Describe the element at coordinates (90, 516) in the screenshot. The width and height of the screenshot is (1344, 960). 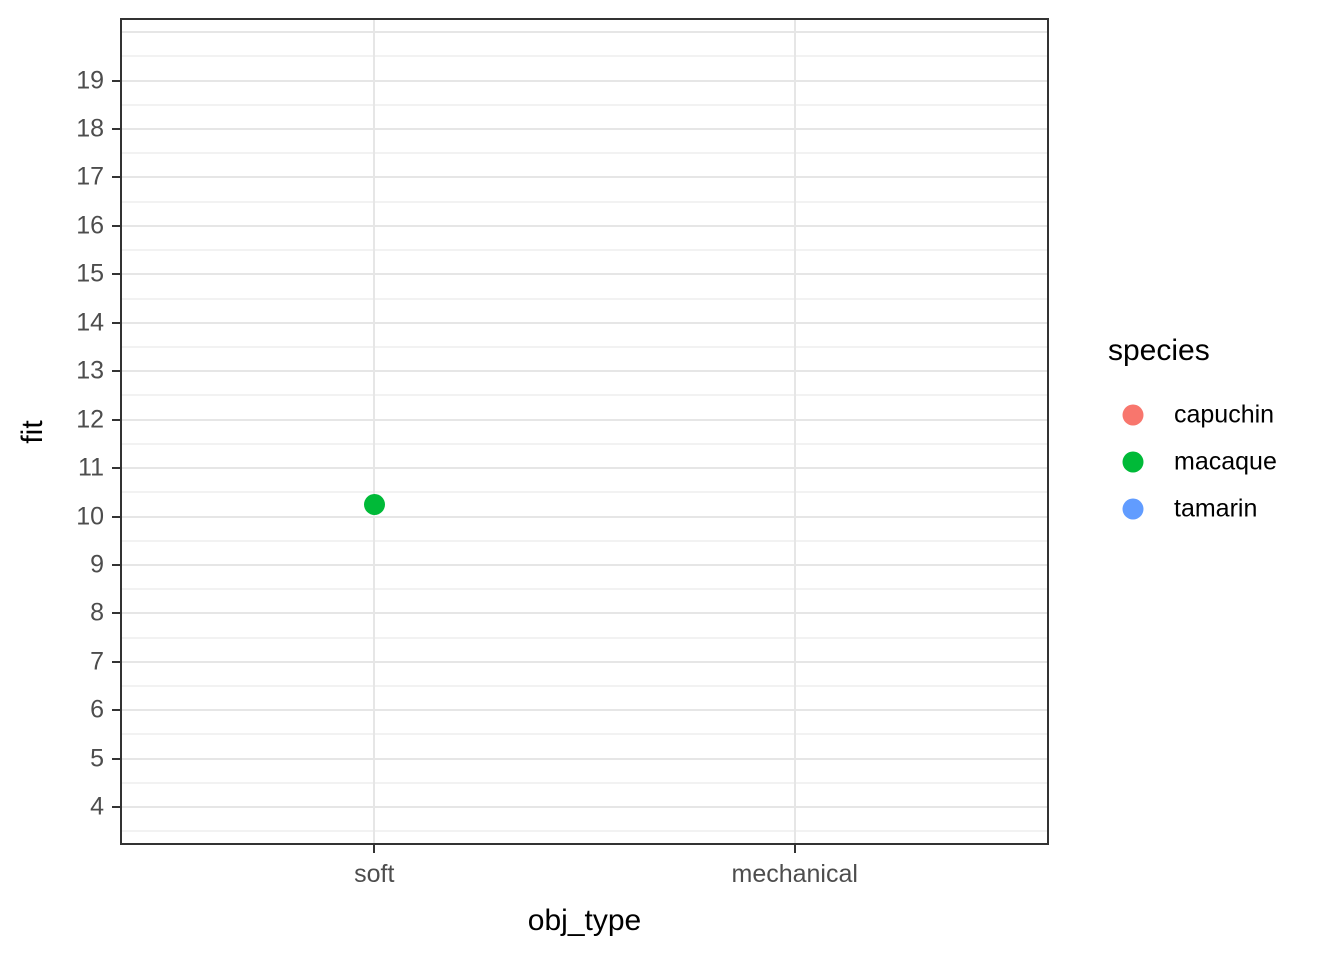
I see `y-tick-label: 10` at that location.